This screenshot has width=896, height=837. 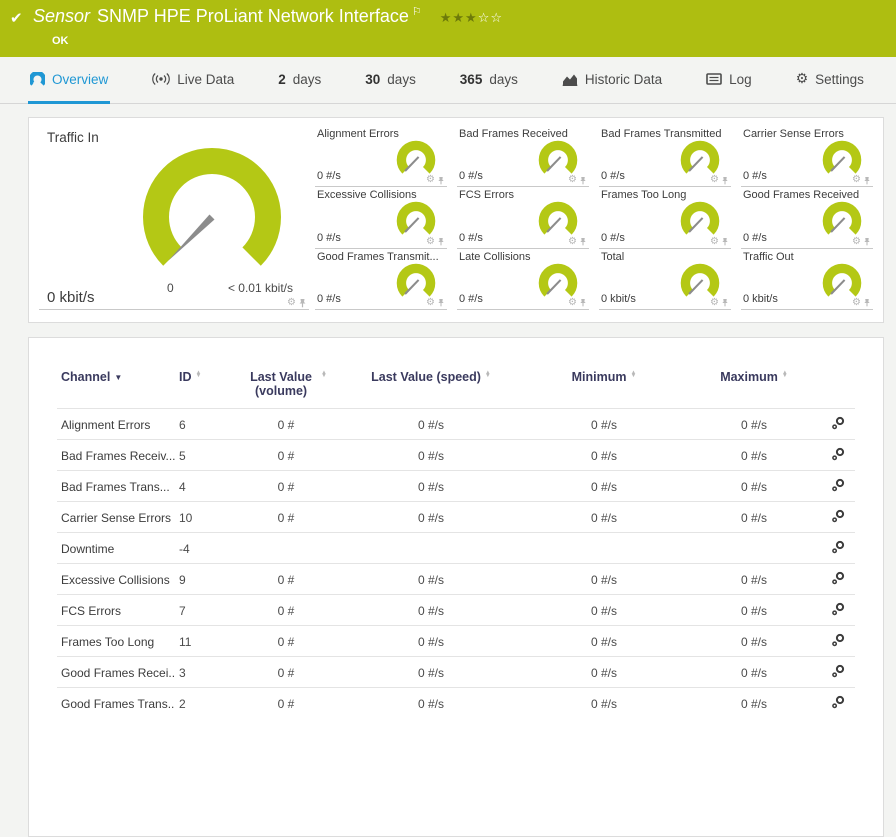 What do you see at coordinates (754, 388) in the screenshot?
I see `column-header-maximum: Maximum ▲ ▼` at bounding box center [754, 388].